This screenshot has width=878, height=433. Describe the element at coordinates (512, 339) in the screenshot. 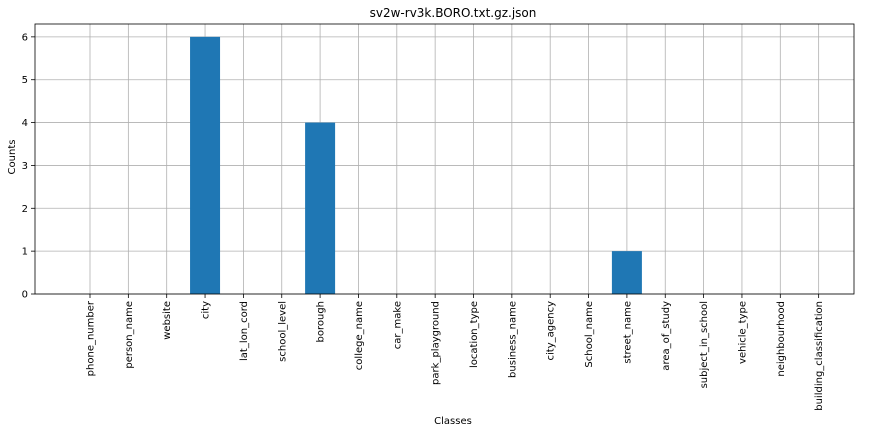

I see `x-tick-label: business_name` at that location.